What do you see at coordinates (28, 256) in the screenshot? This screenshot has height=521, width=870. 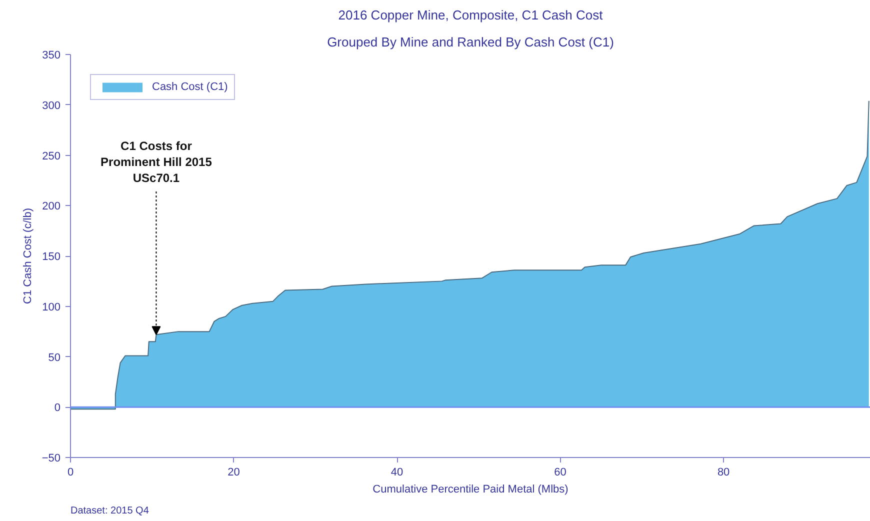 I see `y-axis-title: C1 Cash Cost (c/lb)` at bounding box center [28, 256].